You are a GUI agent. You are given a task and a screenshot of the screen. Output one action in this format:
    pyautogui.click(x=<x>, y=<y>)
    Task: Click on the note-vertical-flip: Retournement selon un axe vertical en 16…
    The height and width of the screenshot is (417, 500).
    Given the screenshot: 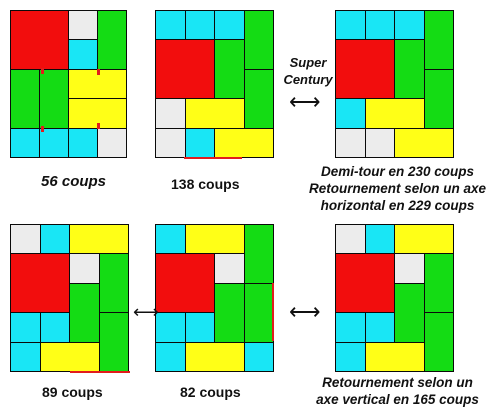 What is the action you would take?
    pyautogui.click(x=397, y=391)
    